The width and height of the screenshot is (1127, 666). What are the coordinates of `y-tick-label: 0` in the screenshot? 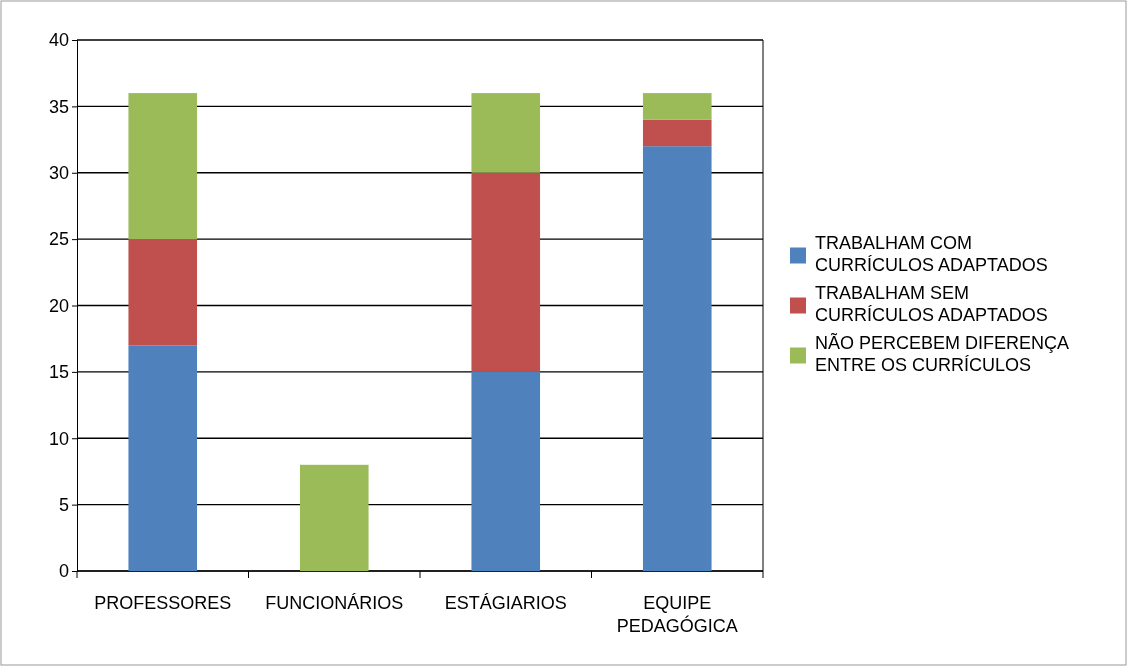 It's located at (63, 571).